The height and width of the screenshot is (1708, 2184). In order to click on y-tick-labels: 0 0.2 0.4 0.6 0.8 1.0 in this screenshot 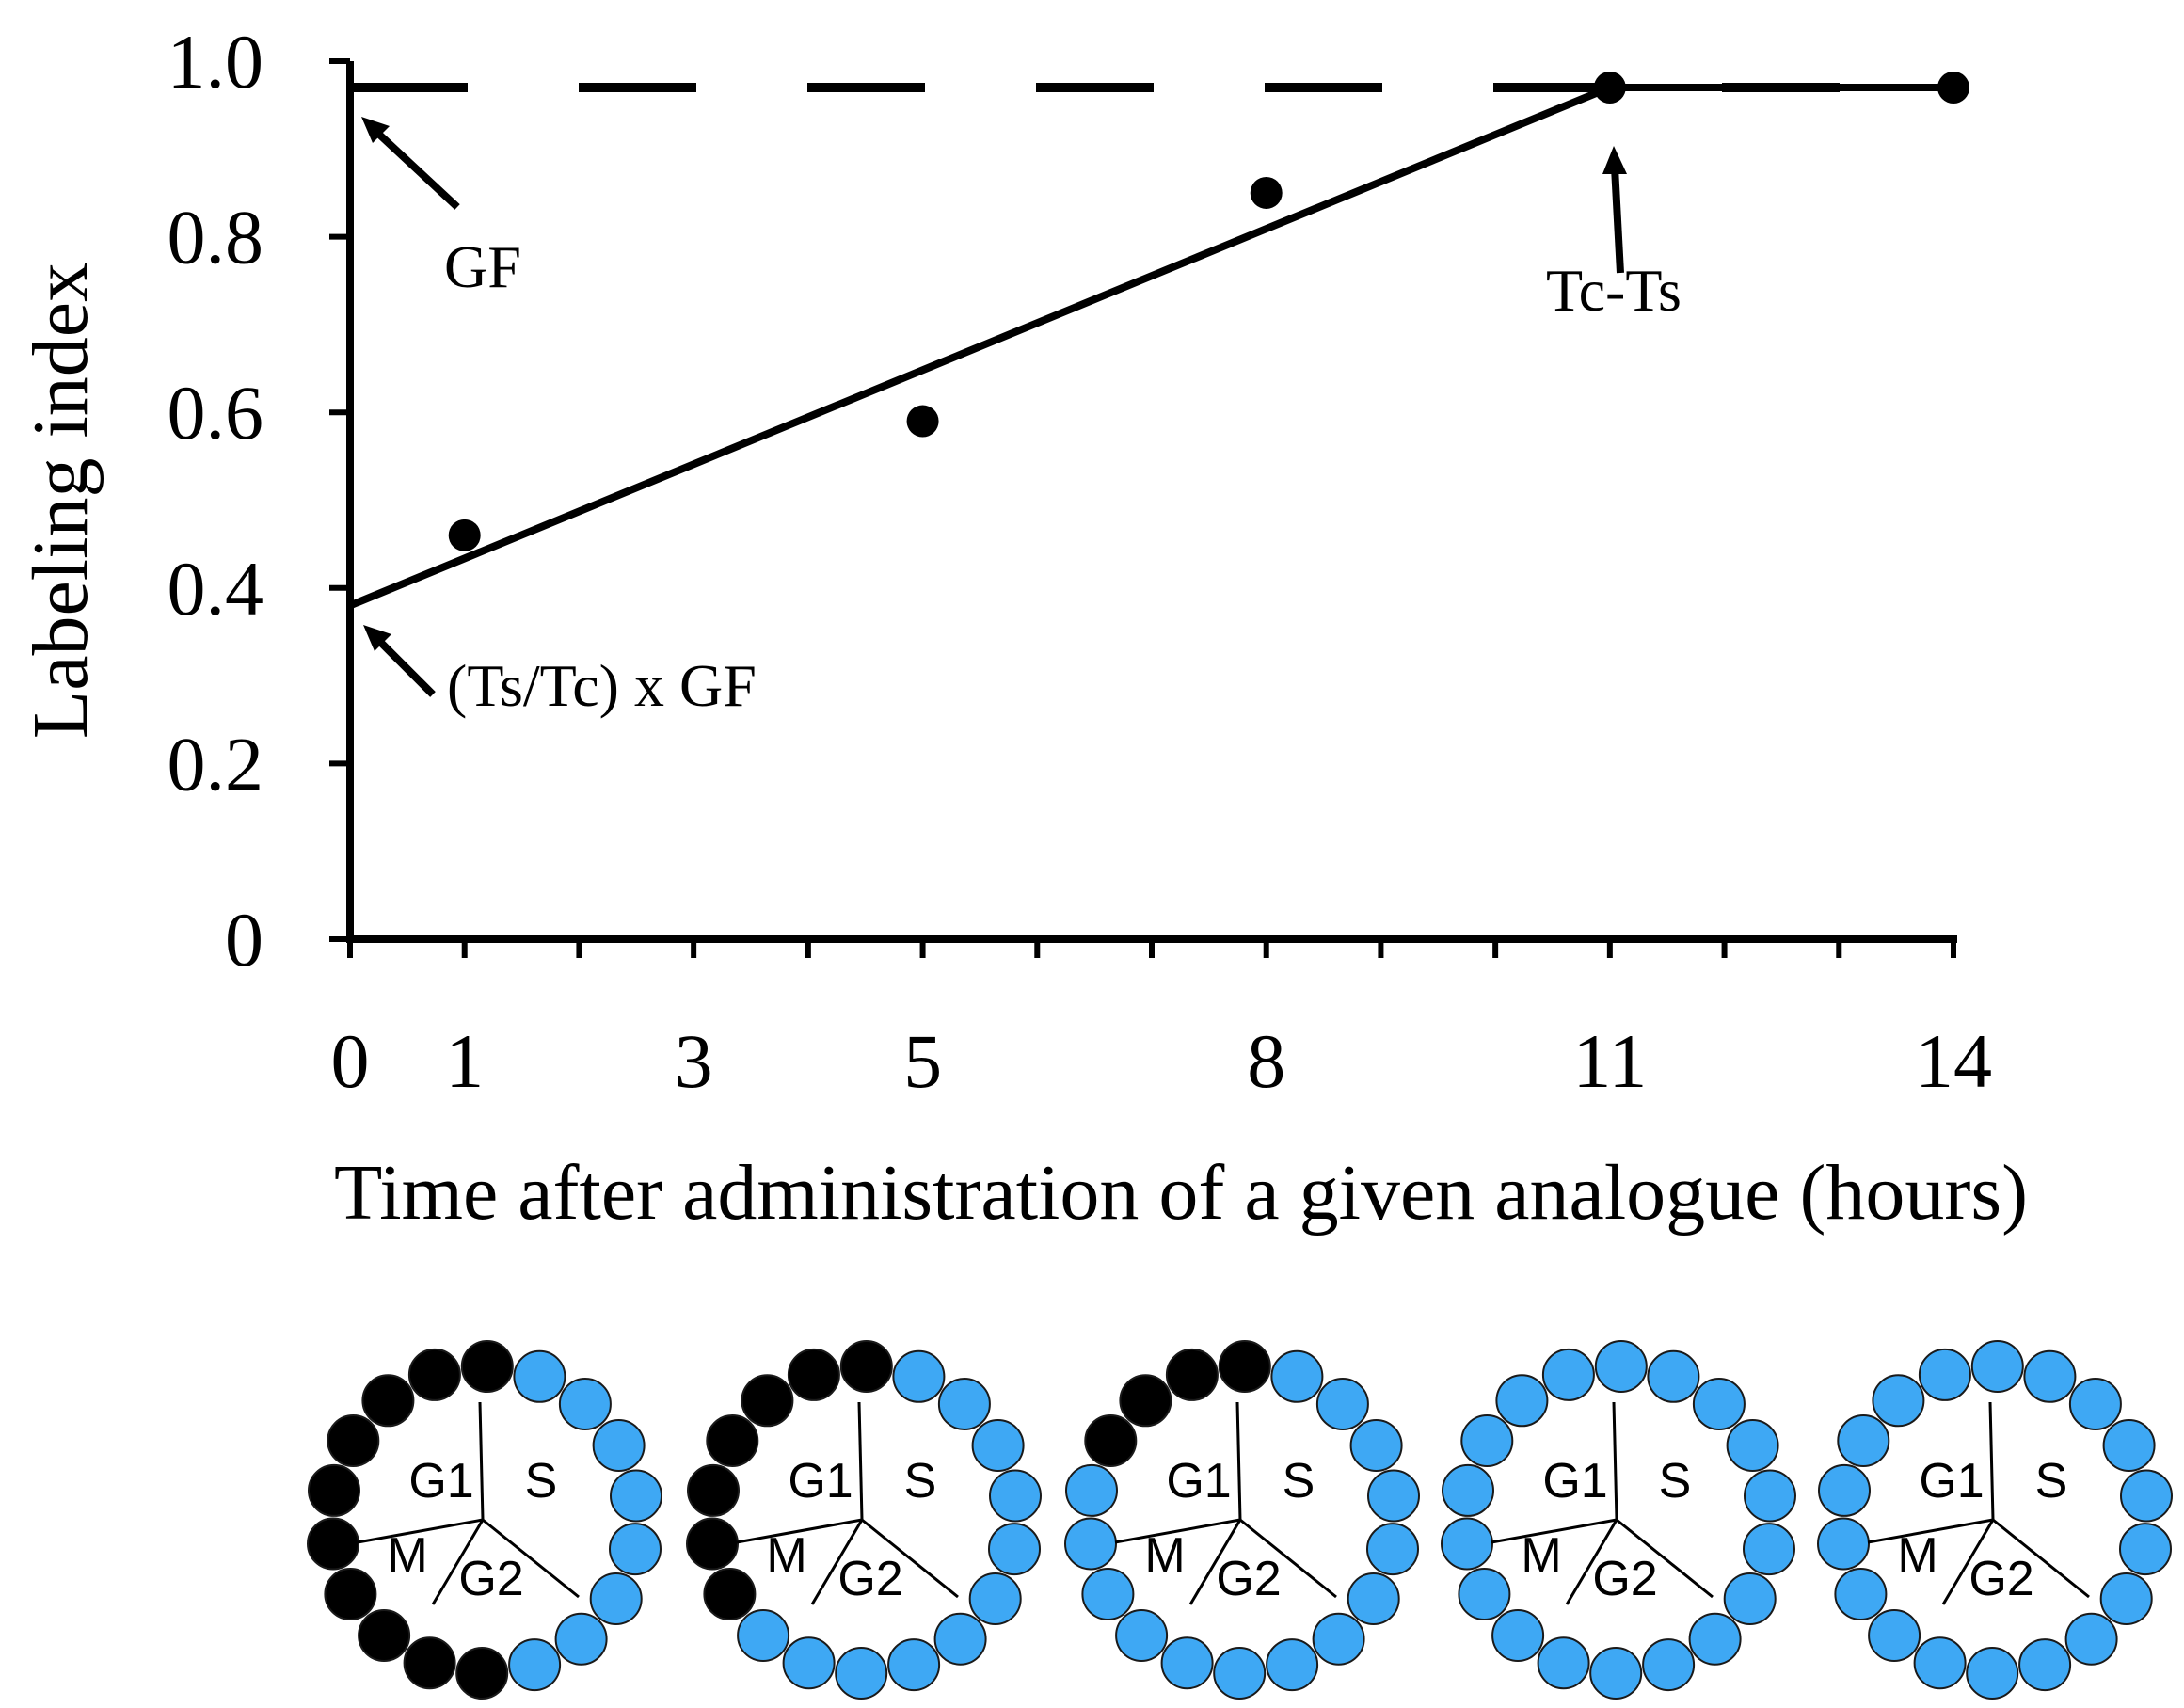, I will do `click(215, 500)`.